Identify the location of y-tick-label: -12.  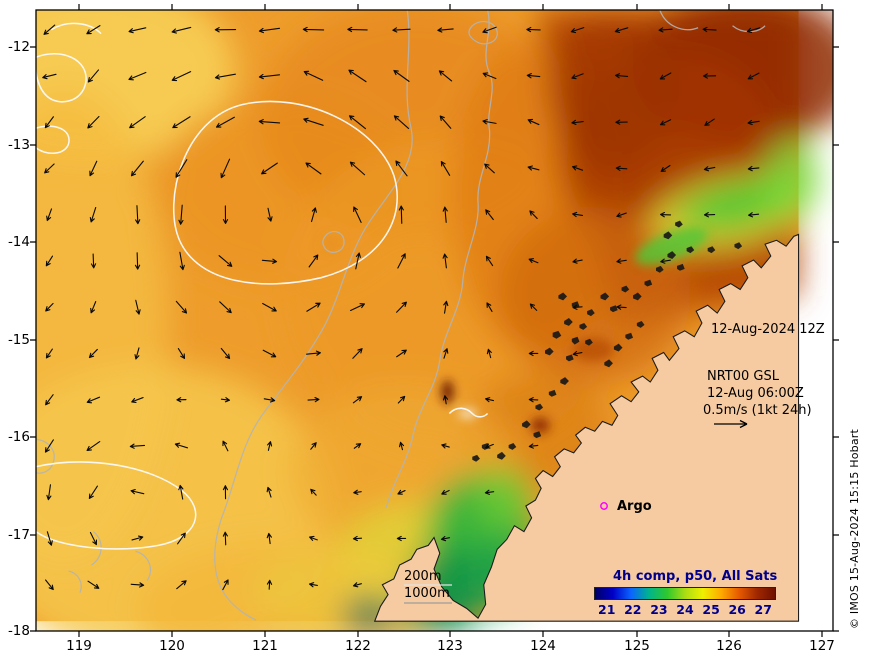
(18, 47).